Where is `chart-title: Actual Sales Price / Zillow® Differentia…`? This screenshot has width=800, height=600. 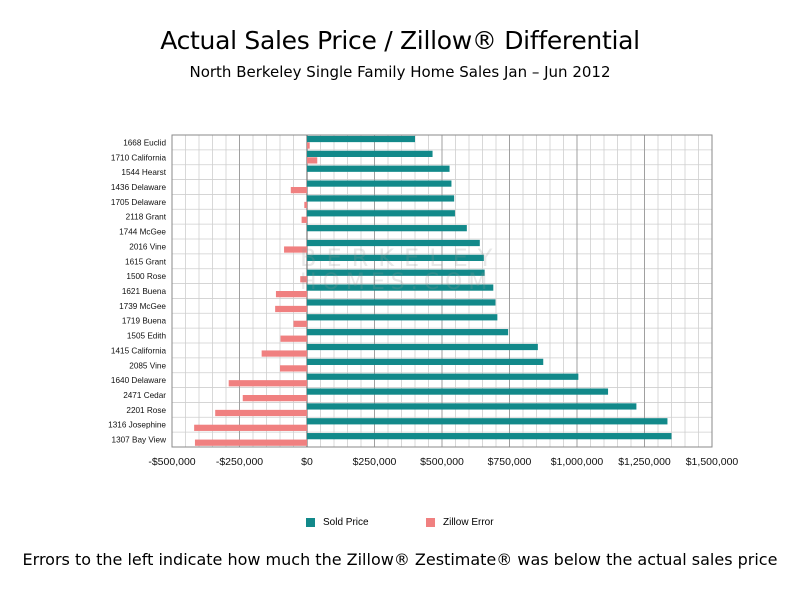
chart-title: Actual Sales Price / Zillow® Differentia… is located at coordinates (400, 40).